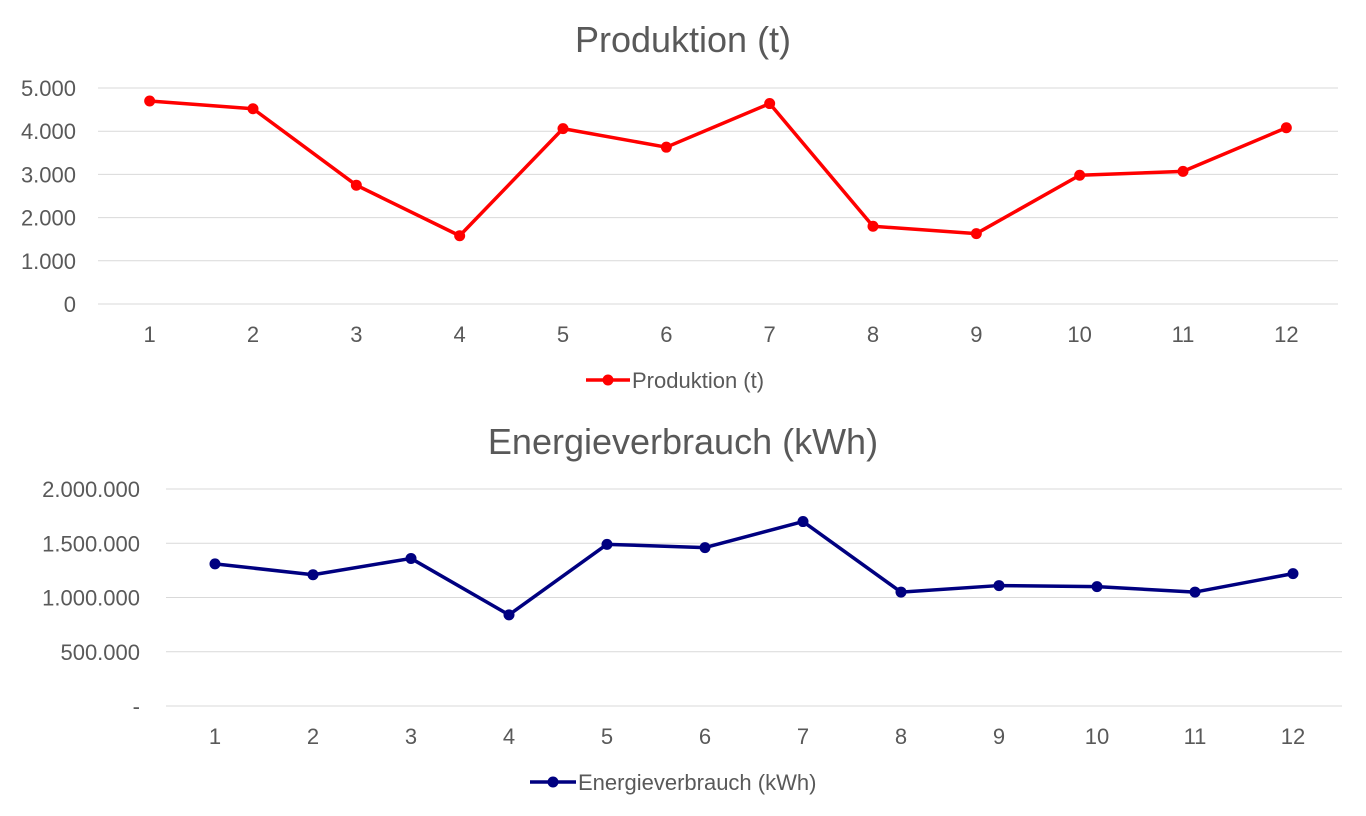  Describe the element at coordinates (683, 441) in the screenshot. I see `energieverbrauch-chart-title: Energieverbrauch (kWh)` at that location.